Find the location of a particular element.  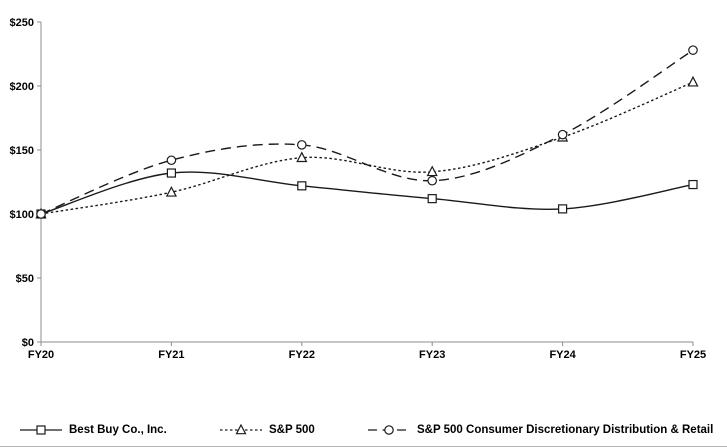

circle-marker-dashed-line-icon is located at coordinates (389, 430).